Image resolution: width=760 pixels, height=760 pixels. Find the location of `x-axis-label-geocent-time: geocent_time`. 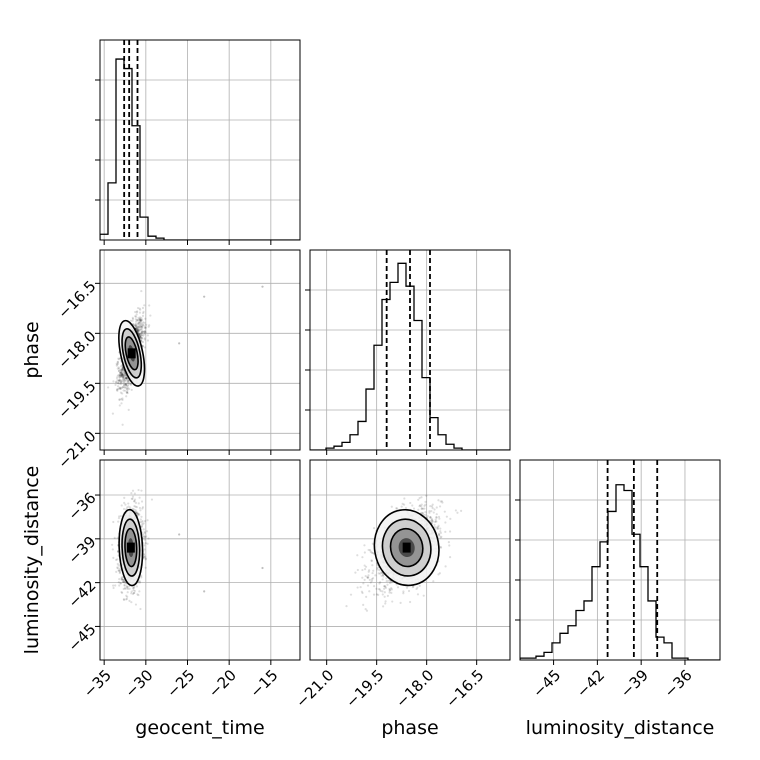

x-axis-label-geocent-time: geocent_time is located at coordinates (199, 728).